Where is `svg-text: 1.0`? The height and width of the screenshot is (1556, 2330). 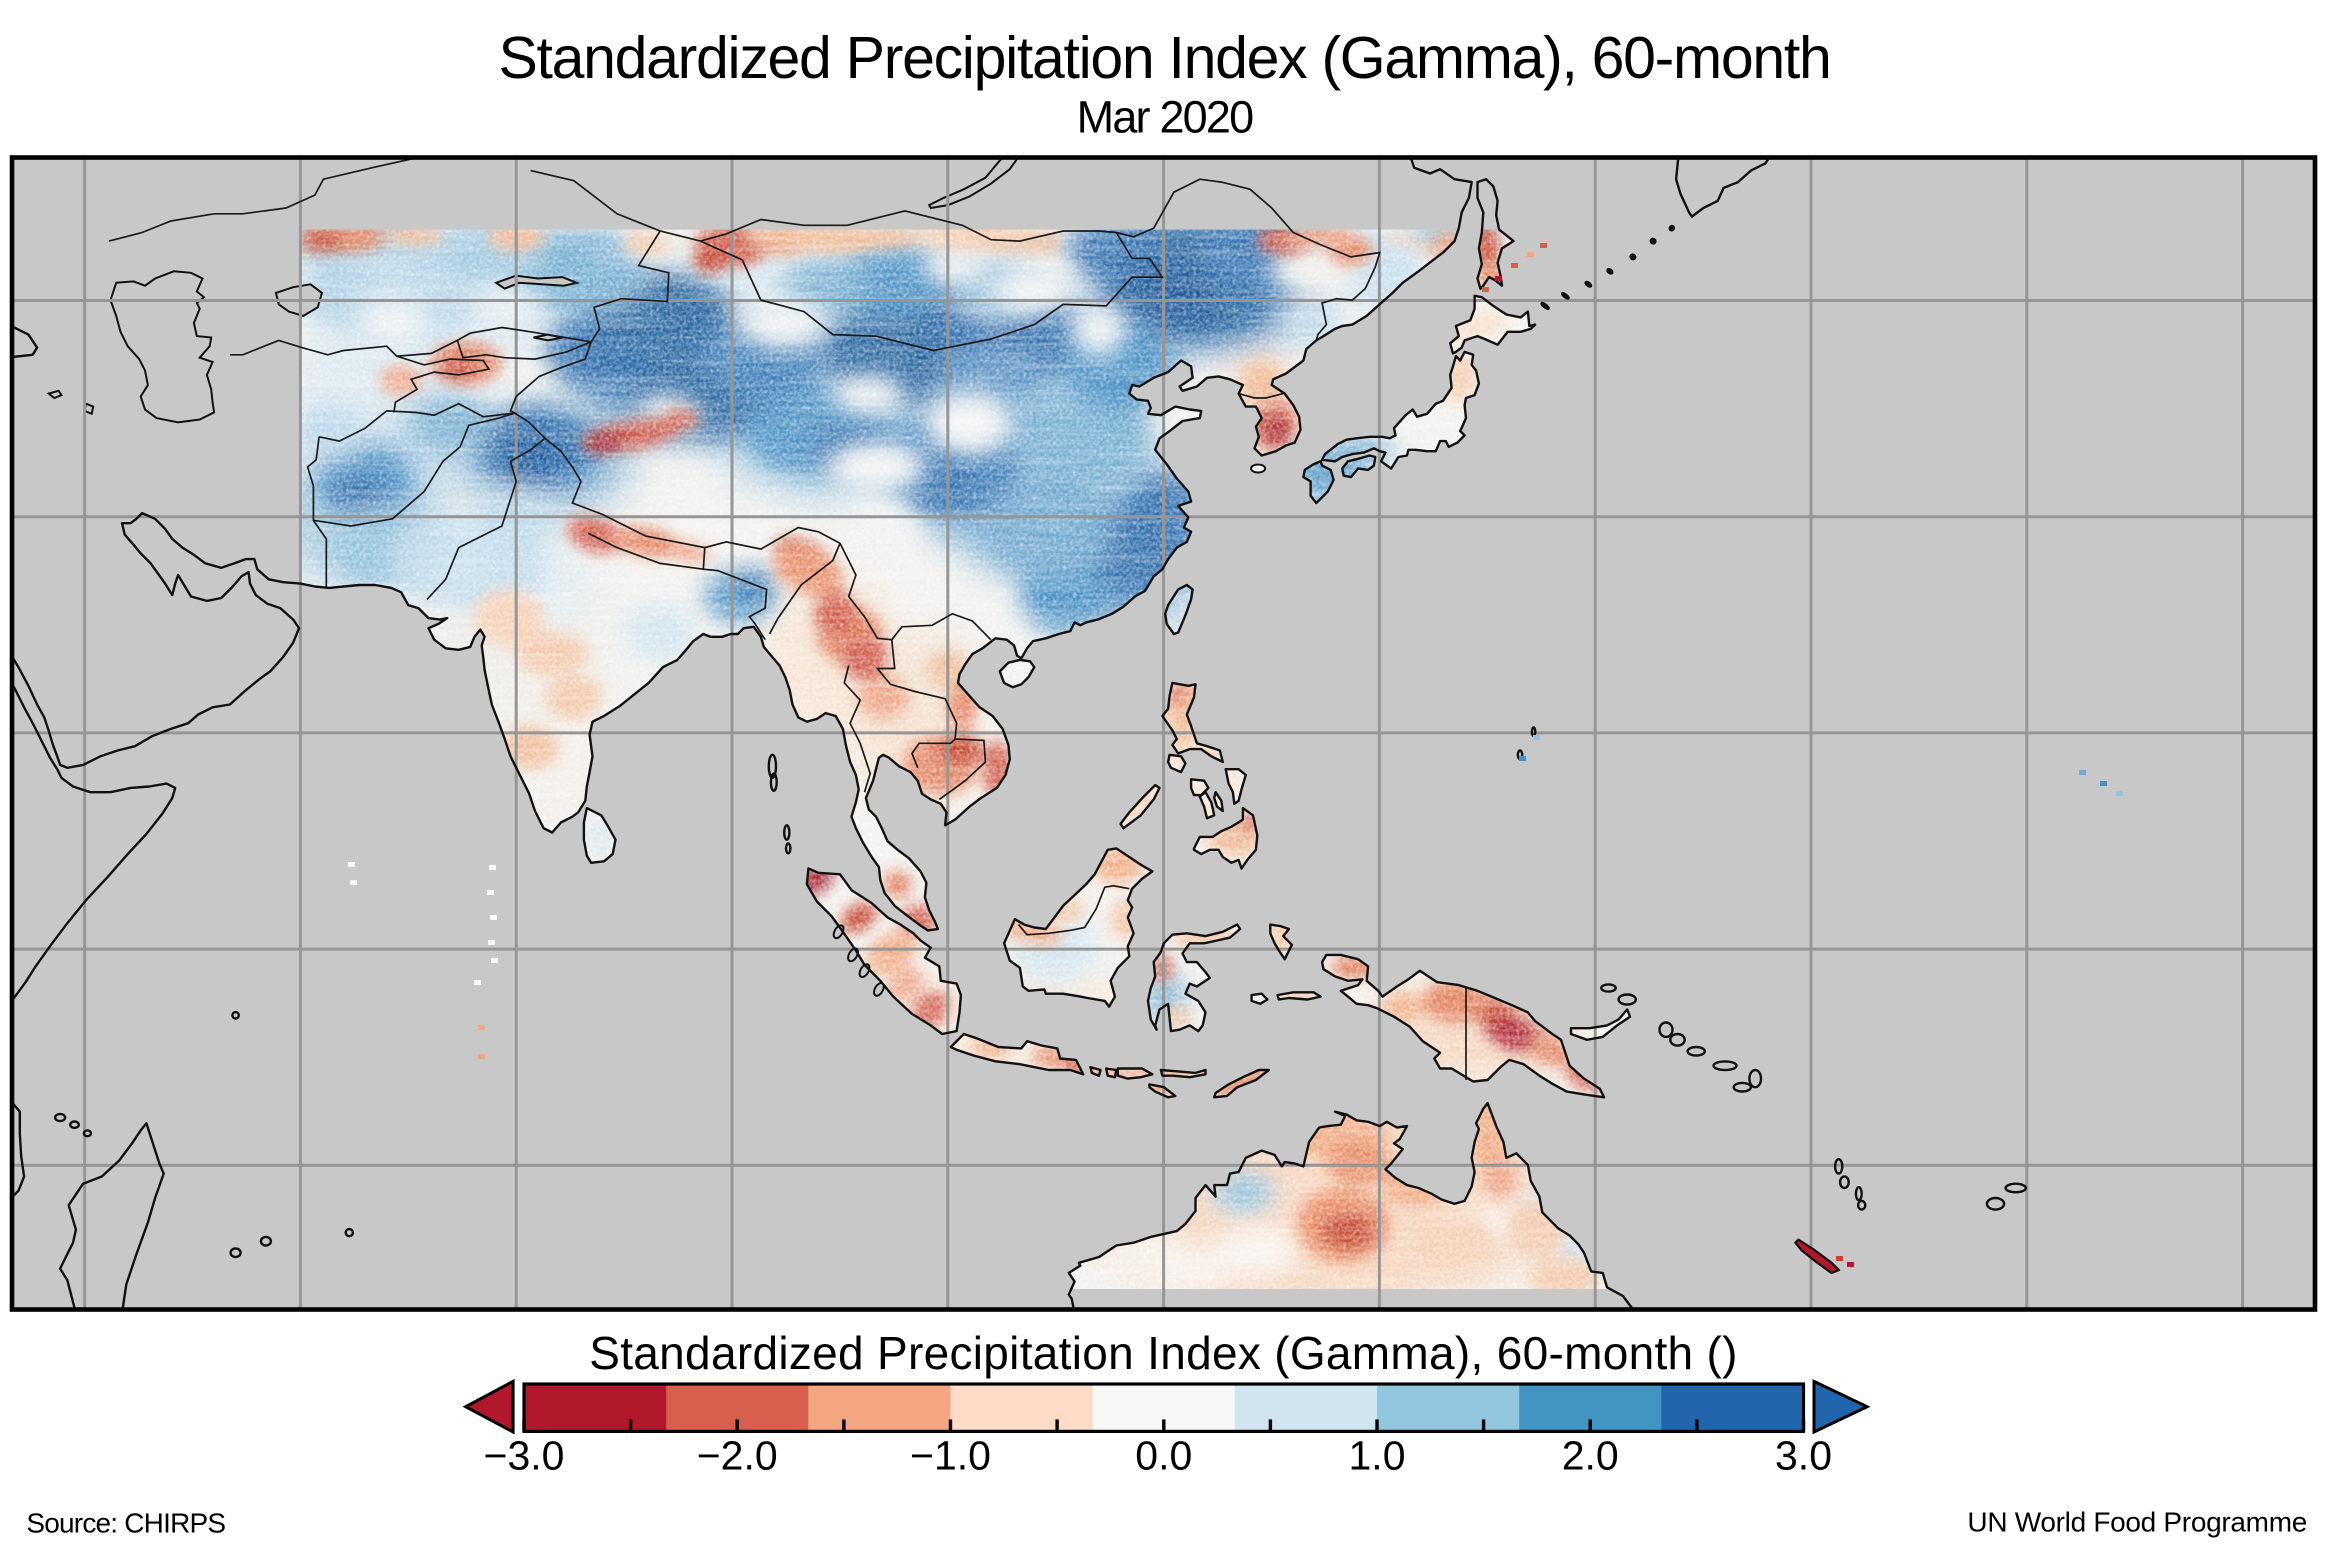
svg-text: 1.0 is located at coordinates (1377, 1456).